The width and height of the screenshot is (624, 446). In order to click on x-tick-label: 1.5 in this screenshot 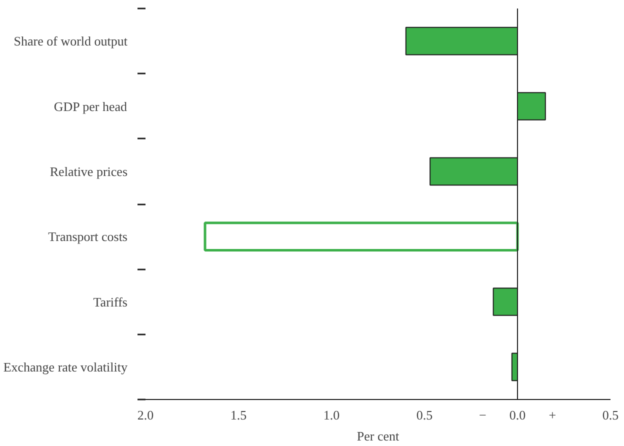, I will do `click(238, 415)`.